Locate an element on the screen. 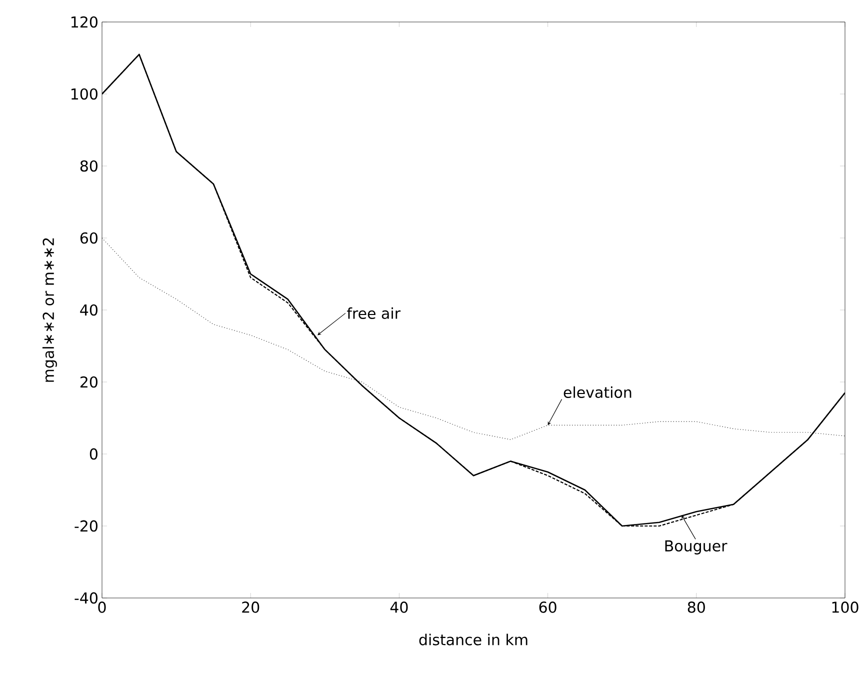 The image size is (865, 685). y-tick-label: 100 is located at coordinates (84, 94).